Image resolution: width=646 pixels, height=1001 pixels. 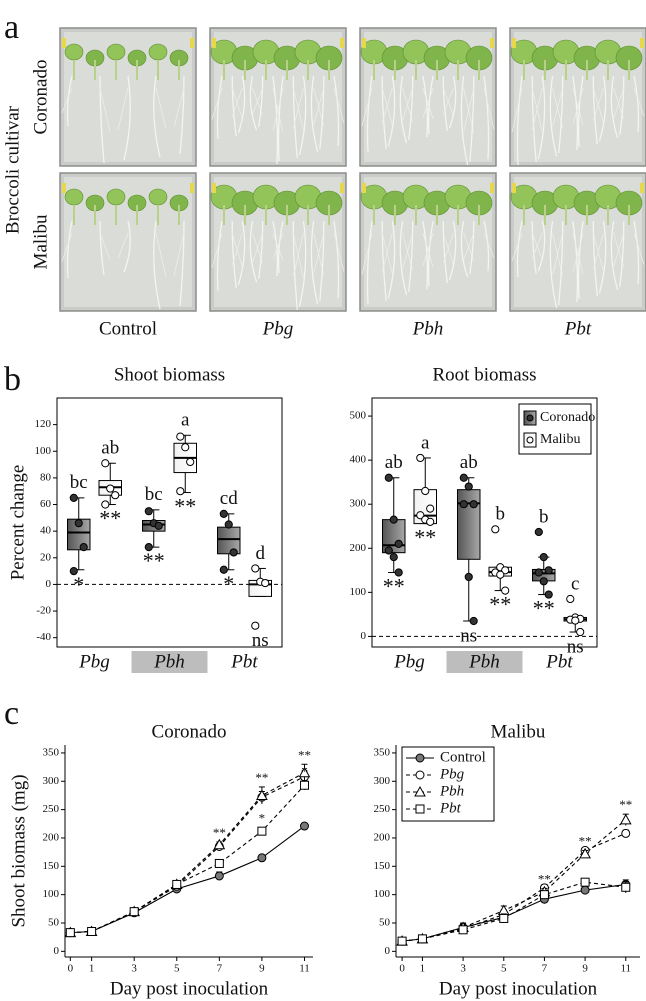 What do you see at coordinates (485, 374) in the screenshot?
I see `chart-title: Root biomass` at bounding box center [485, 374].